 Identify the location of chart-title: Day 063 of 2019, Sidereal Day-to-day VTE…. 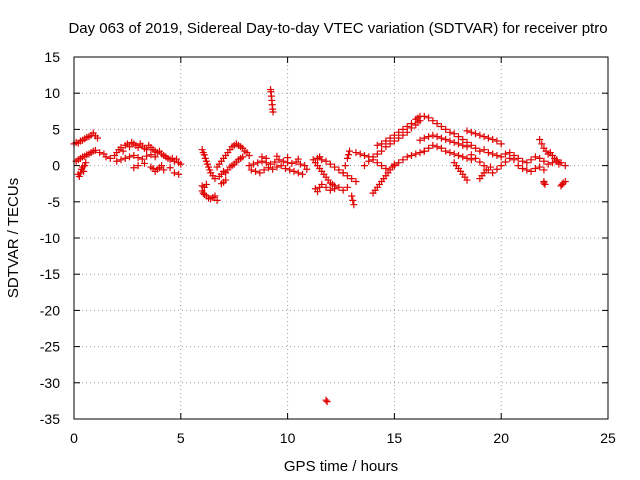
(337, 28).